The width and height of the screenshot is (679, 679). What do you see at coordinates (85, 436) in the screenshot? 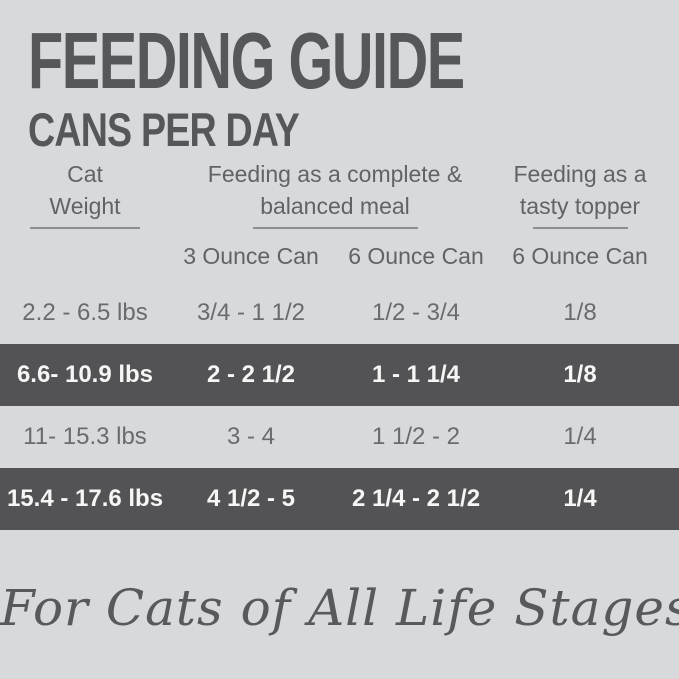
I see `weight-cell: 11- 15.3 lbs` at bounding box center [85, 436].